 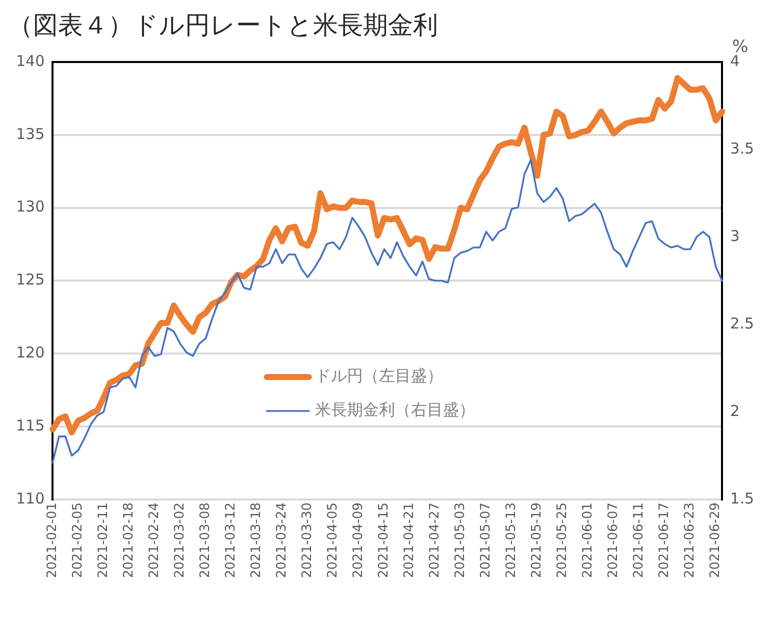 I want to click on x-tick-label: 2021-04-15, so click(x=384, y=540).